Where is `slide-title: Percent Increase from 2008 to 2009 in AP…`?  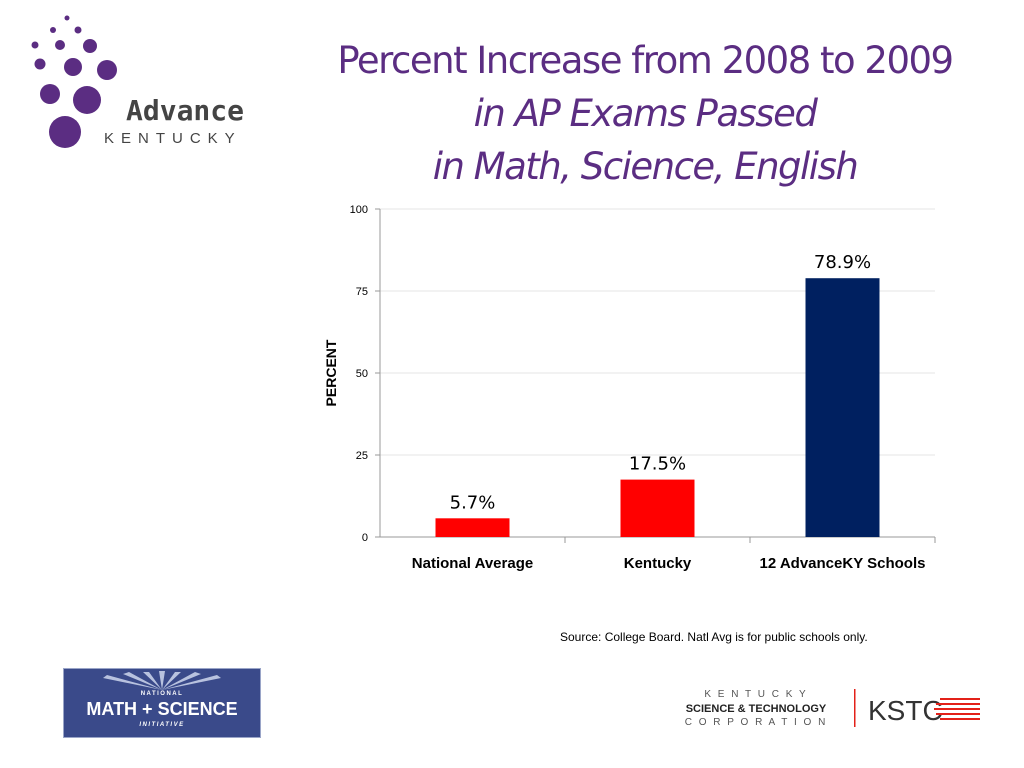
slide-title: Percent Increase from 2008 to 2009 in AP… is located at coordinates (645, 113).